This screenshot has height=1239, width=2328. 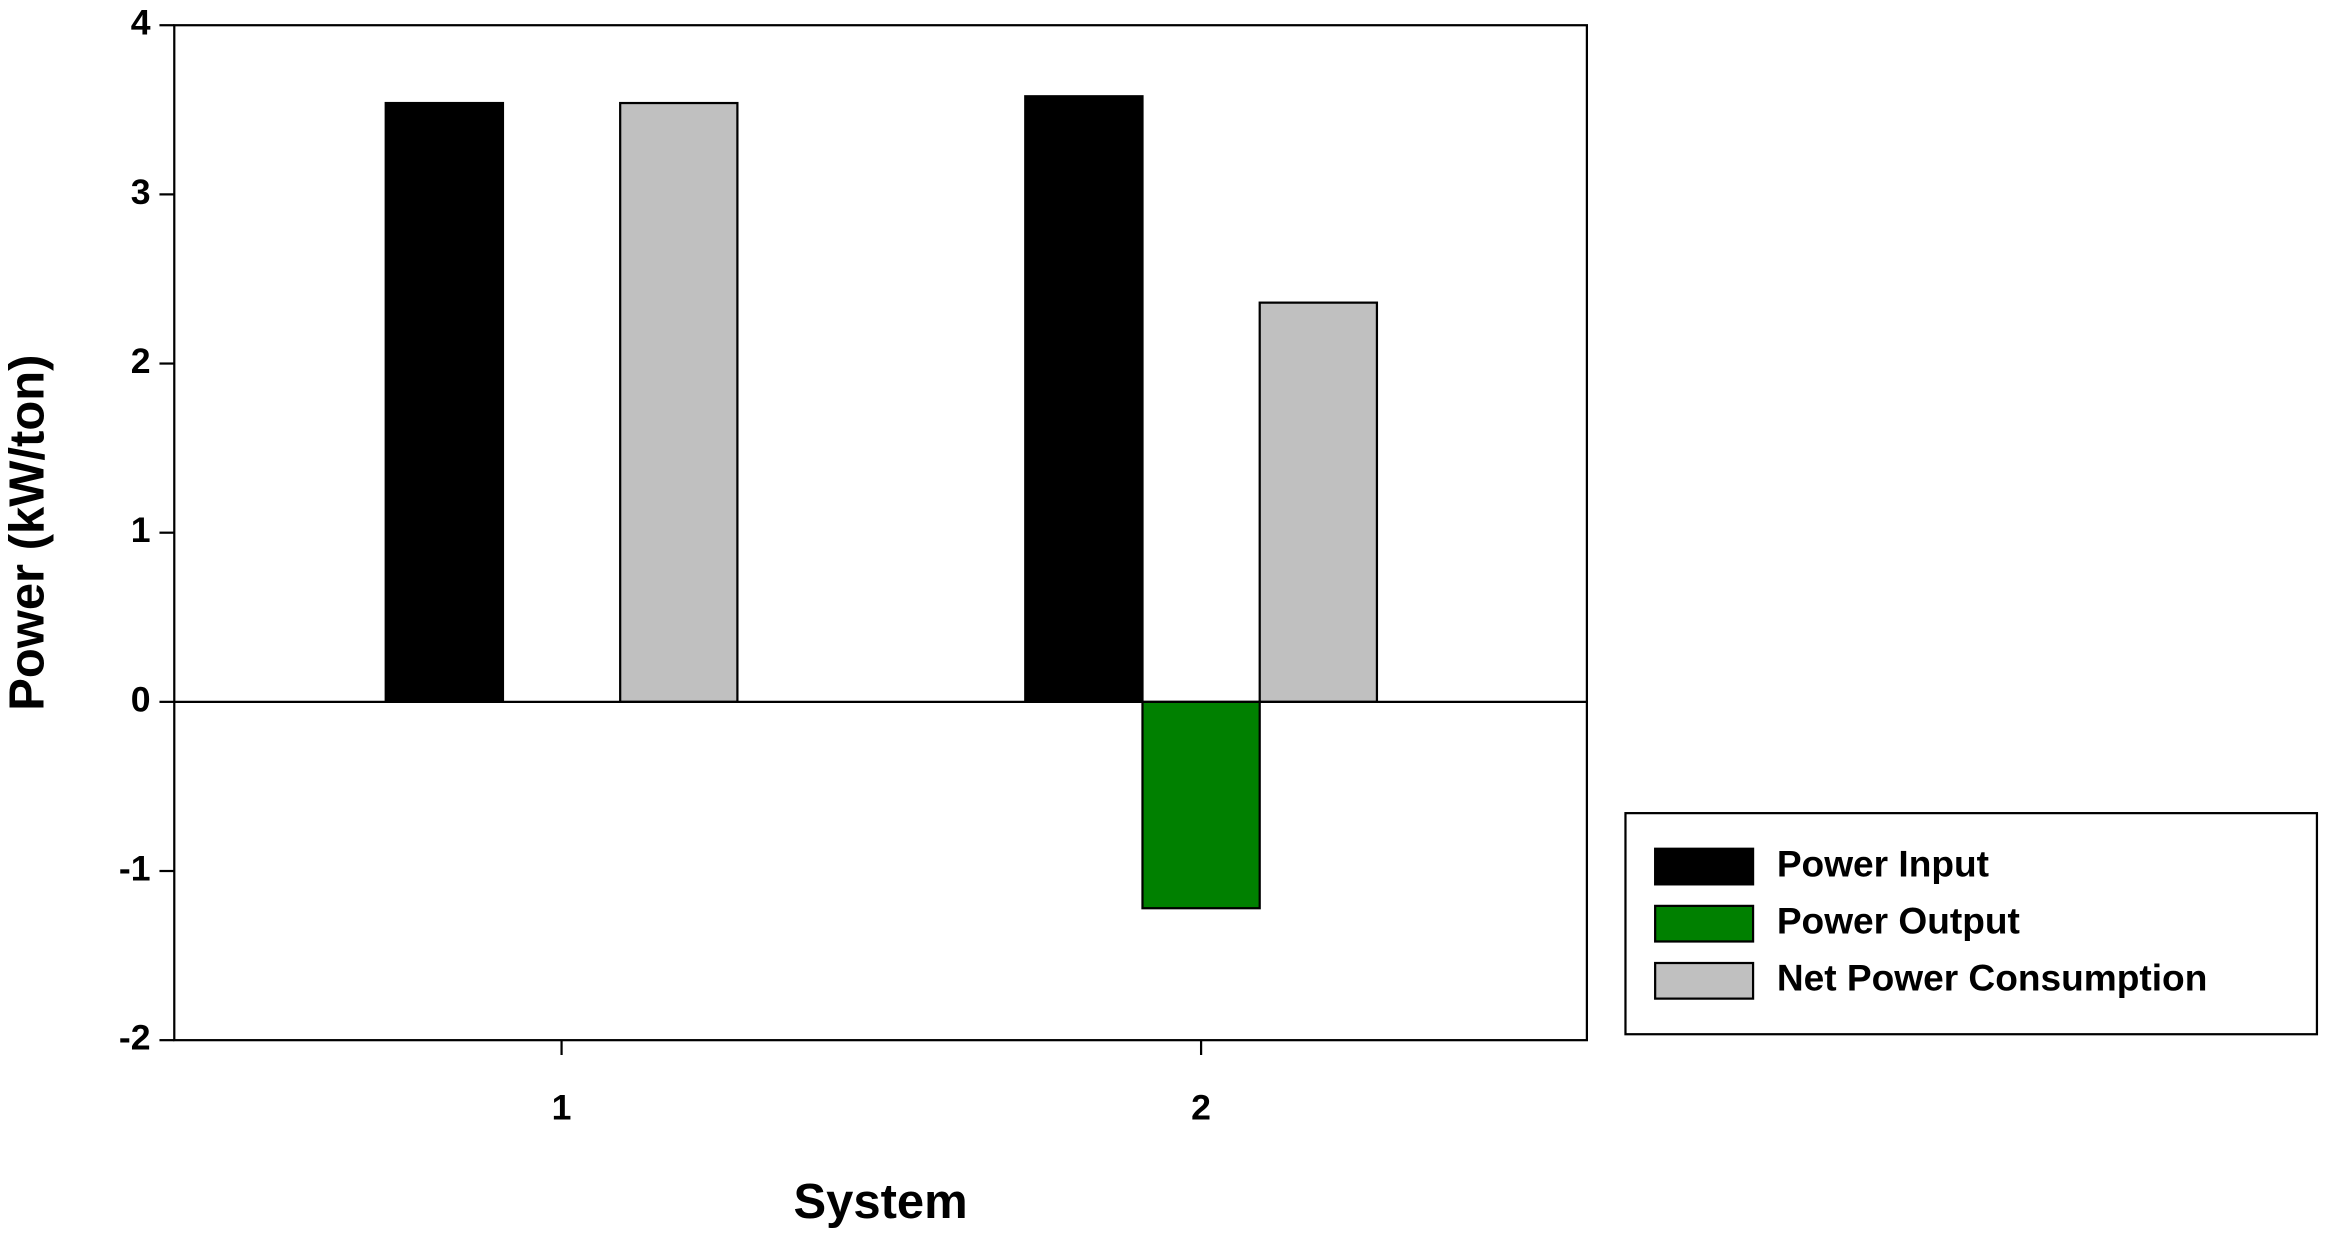 What do you see at coordinates (141, 192) in the screenshot?
I see `y-tick-label: 3` at bounding box center [141, 192].